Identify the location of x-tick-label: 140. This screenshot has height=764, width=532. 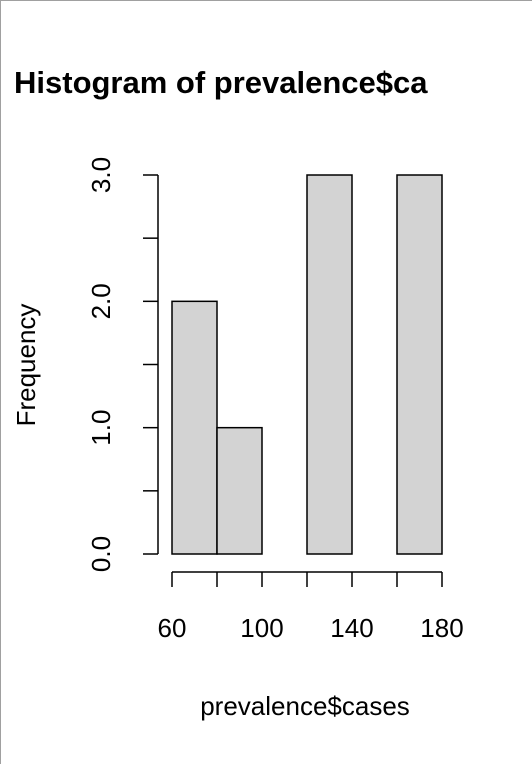
(351, 628).